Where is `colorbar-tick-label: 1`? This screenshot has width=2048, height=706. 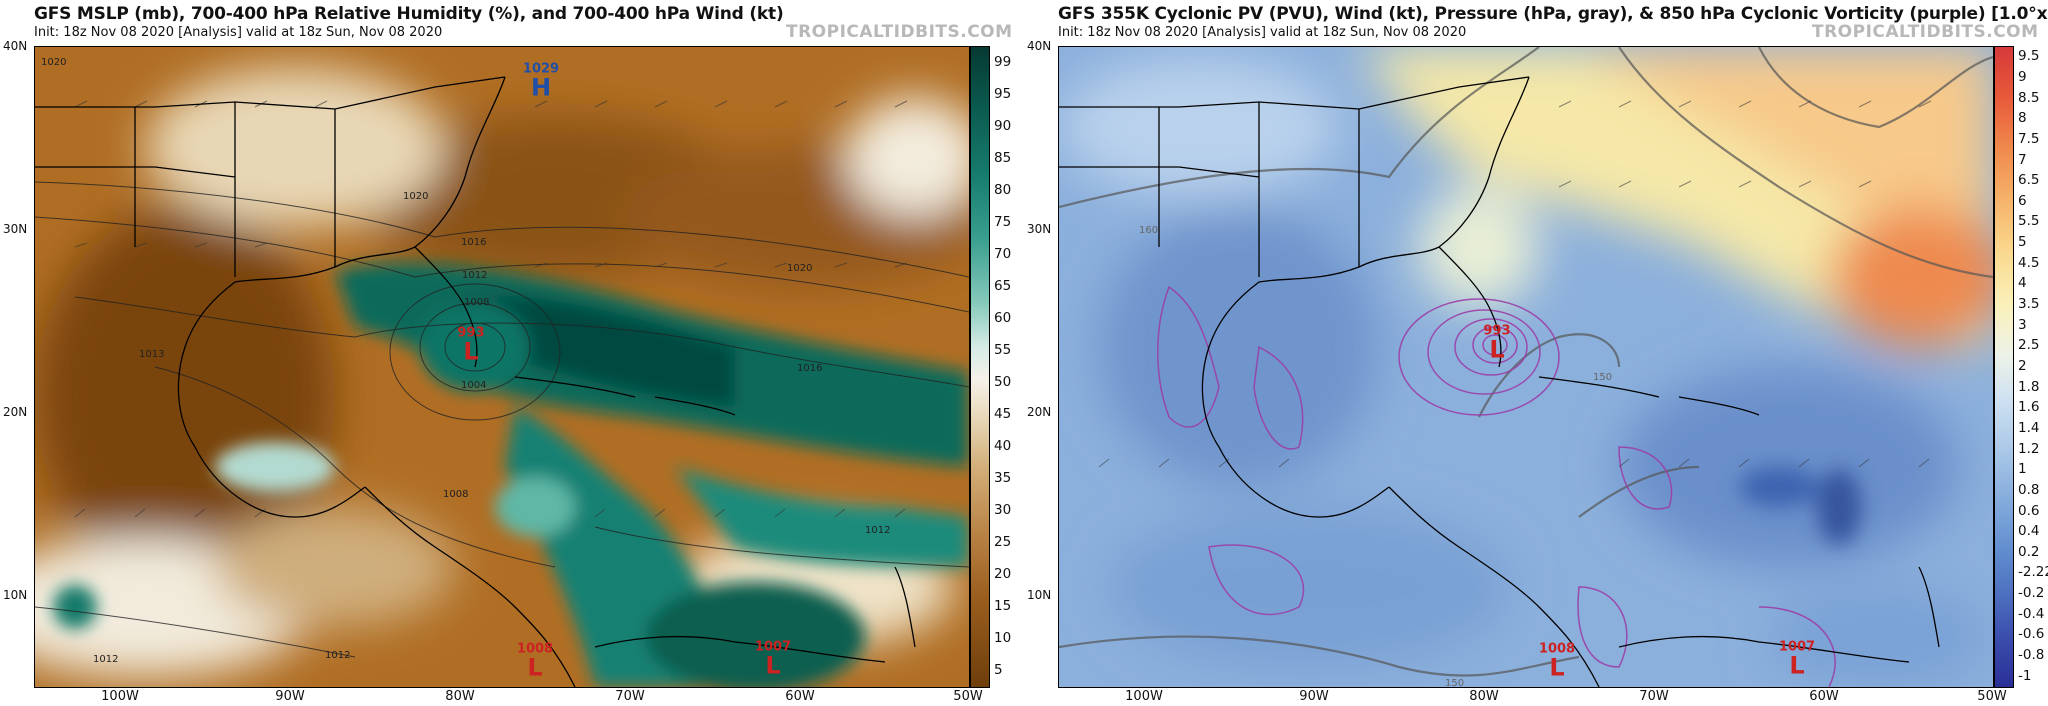 colorbar-tick-label: 1 is located at coordinates (2022, 469).